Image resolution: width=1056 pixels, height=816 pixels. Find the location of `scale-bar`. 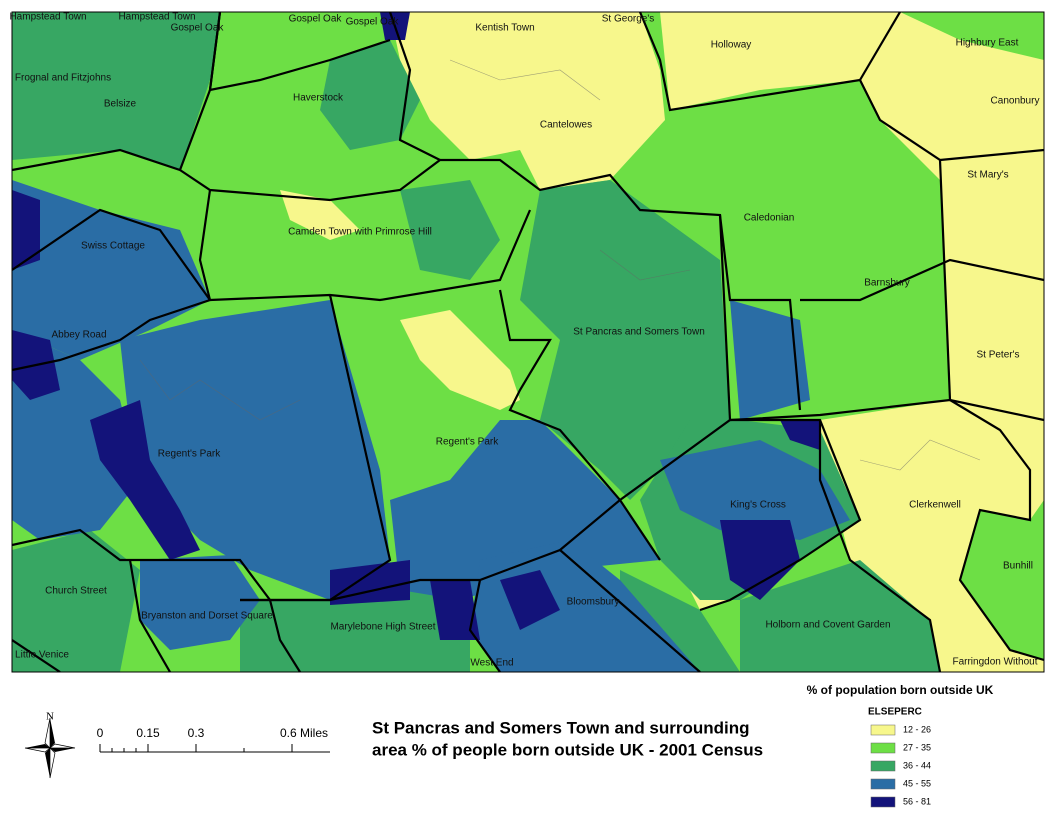

scale-bar is located at coordinates (214, 748).